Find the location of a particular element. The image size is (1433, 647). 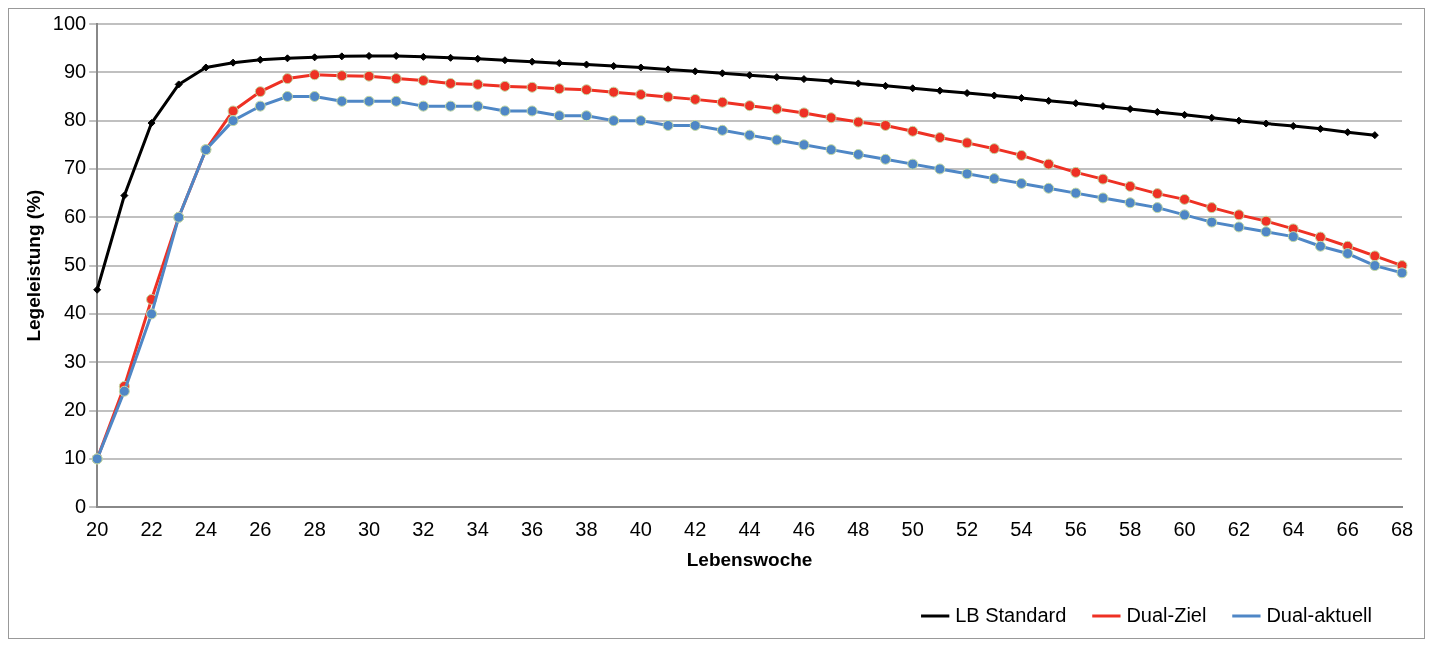

x-tick-label: 58 is located at coordinates (1130, 528).